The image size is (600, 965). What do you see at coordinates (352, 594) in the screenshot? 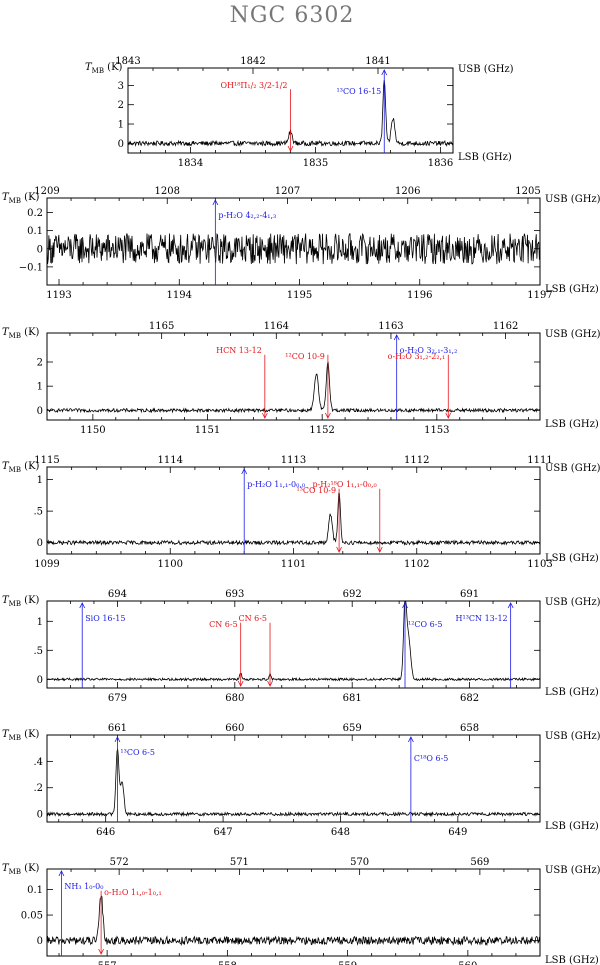
I see `usb-tick-label: 692` at bounding box center [352, 594].